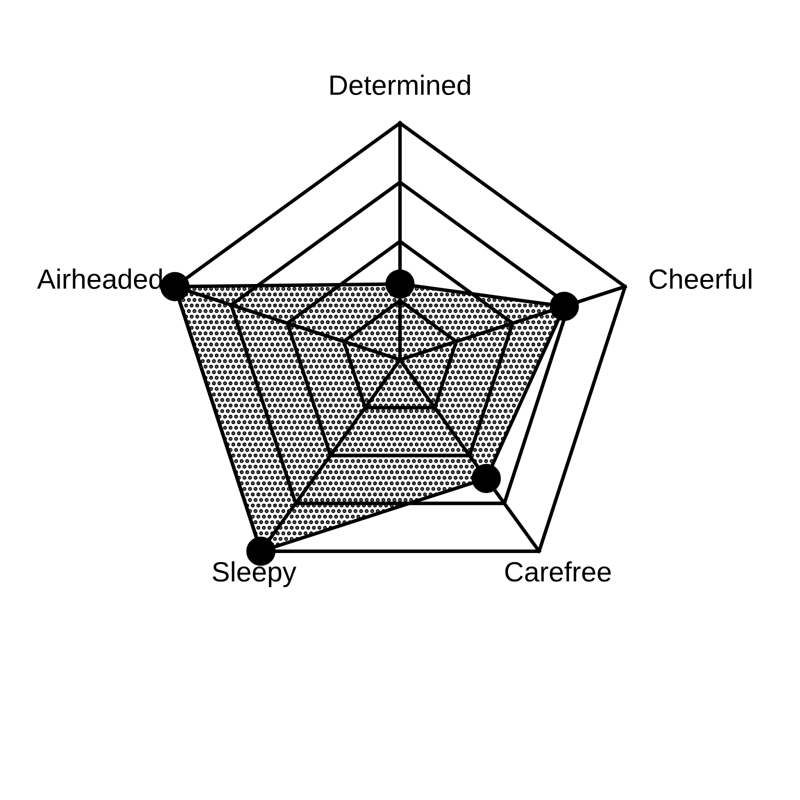 The width and height of the screenshot is (800, 800). Describe the element at coordinates (400, 85) in the screenshot. I see `spoke-label: Determined` at that location.